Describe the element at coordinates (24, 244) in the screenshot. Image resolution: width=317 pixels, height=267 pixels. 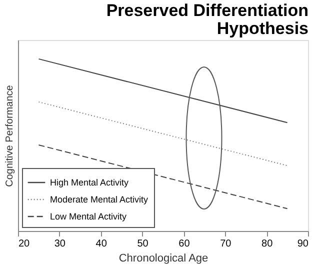
I see `x-tick-label: 20` at that location.